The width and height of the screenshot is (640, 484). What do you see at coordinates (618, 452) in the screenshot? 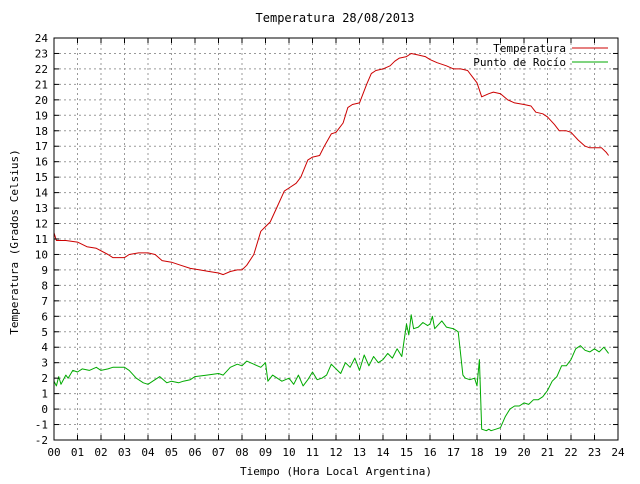
I see `x-tick-label: 24` at bounding box center [618, 452].